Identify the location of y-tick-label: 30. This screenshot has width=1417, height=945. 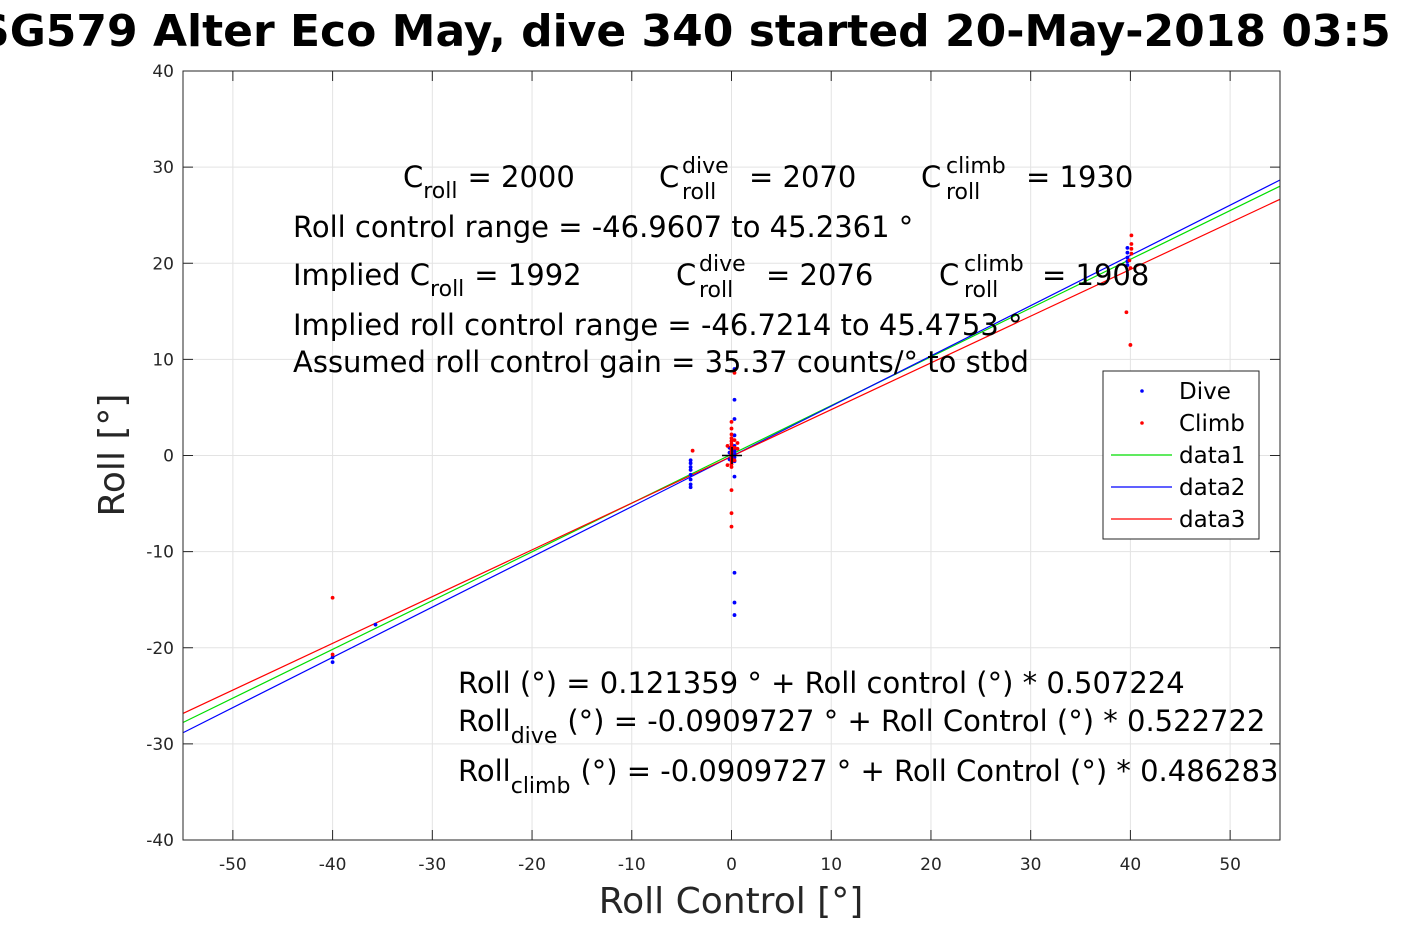
(163, 168).